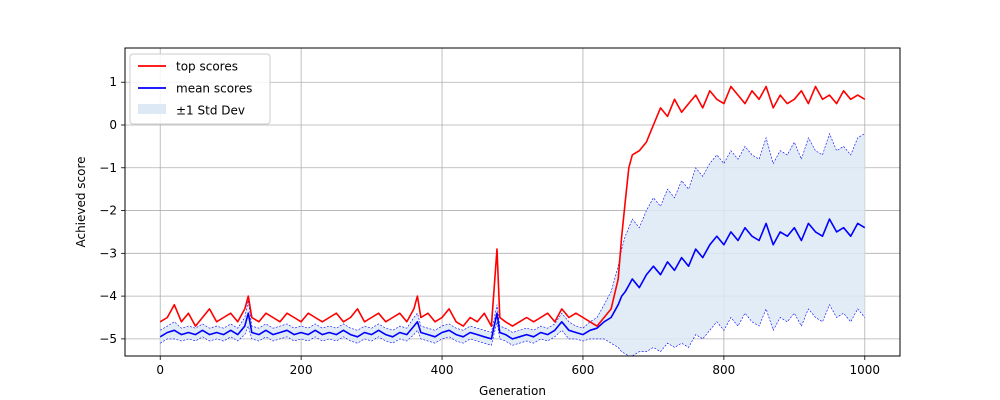 The width and height of the screenshot is (1000, 400). What do you see at coordinates (207, 67) in the screenshot?
I see `legend-label-top-scores: top scores` at bounding box center [207, 67].